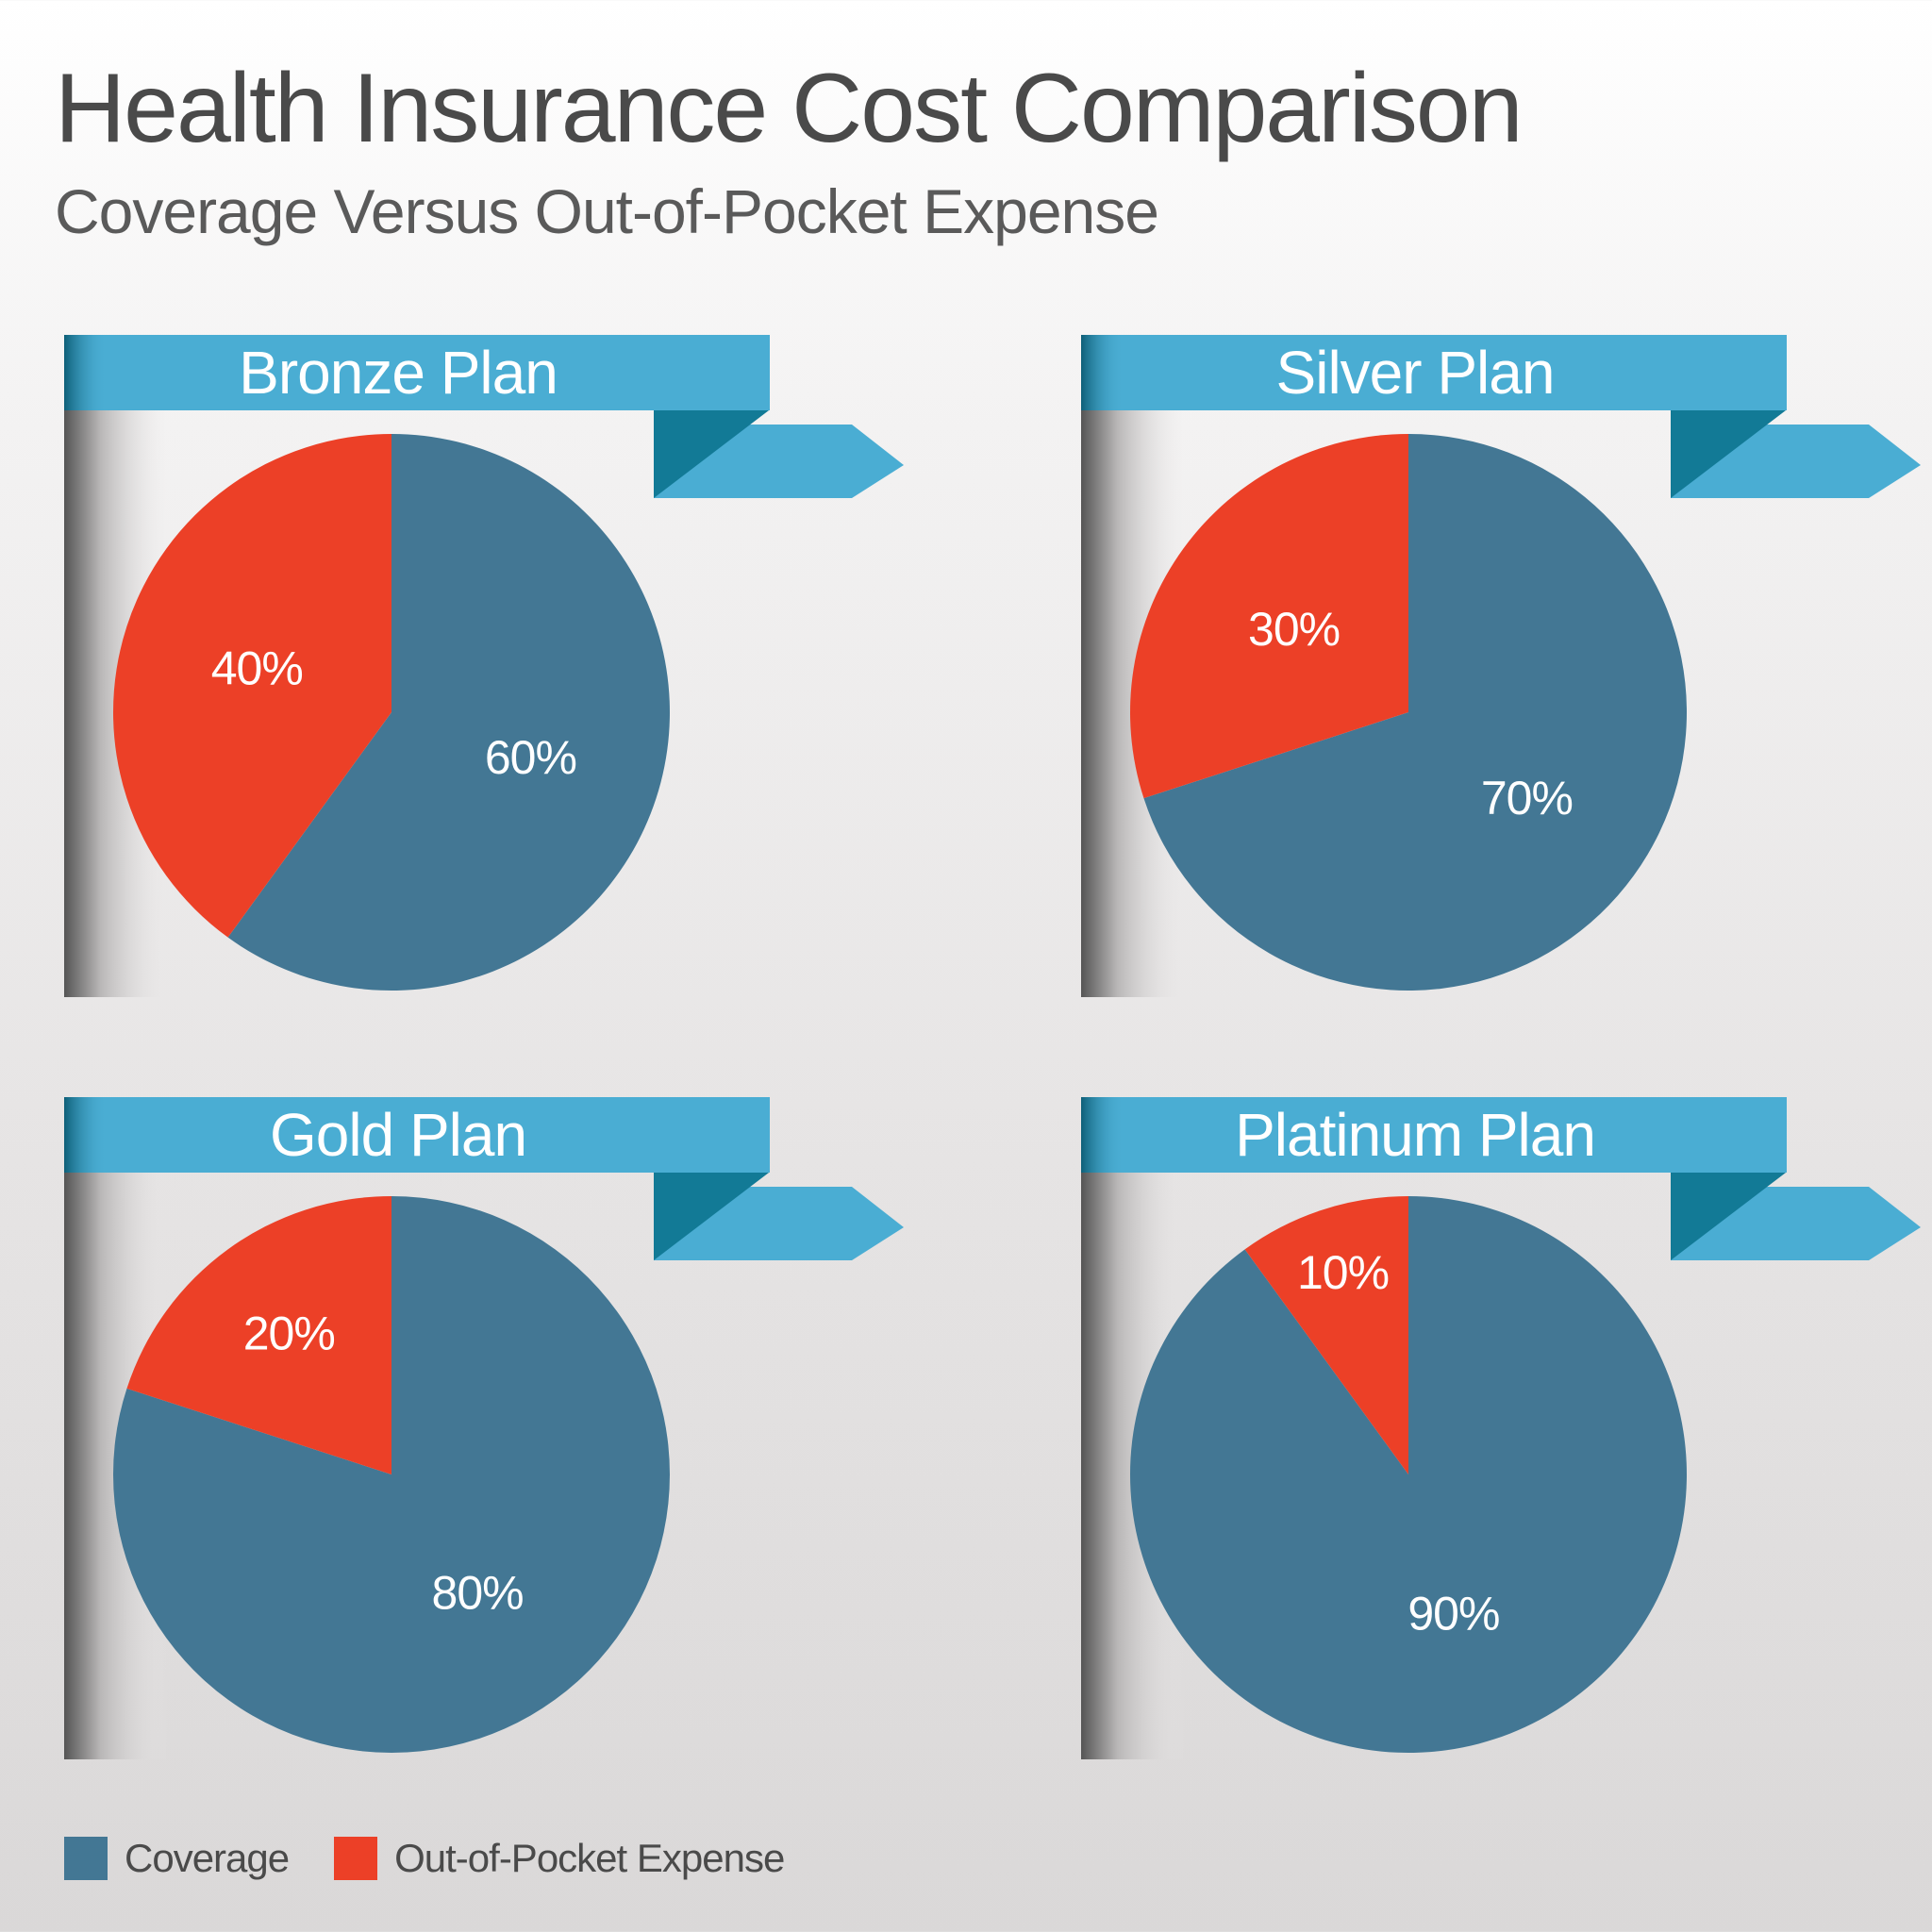  What do you see at coordinates (1415, 373) in the screenshot?
I see `plan-title: Silver Plan` at bounding box center [1415, 373].